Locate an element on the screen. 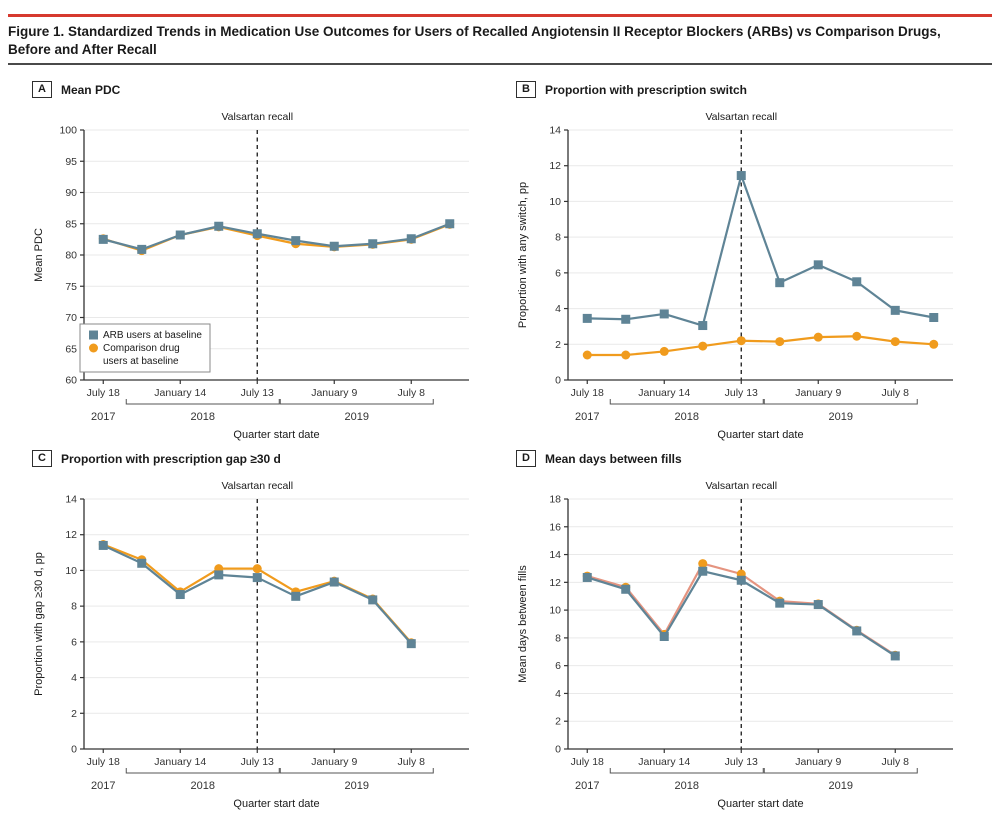 This screenshot has height=826, width=1000. y-tick-label: 16 is located at coordinates (555, 528).